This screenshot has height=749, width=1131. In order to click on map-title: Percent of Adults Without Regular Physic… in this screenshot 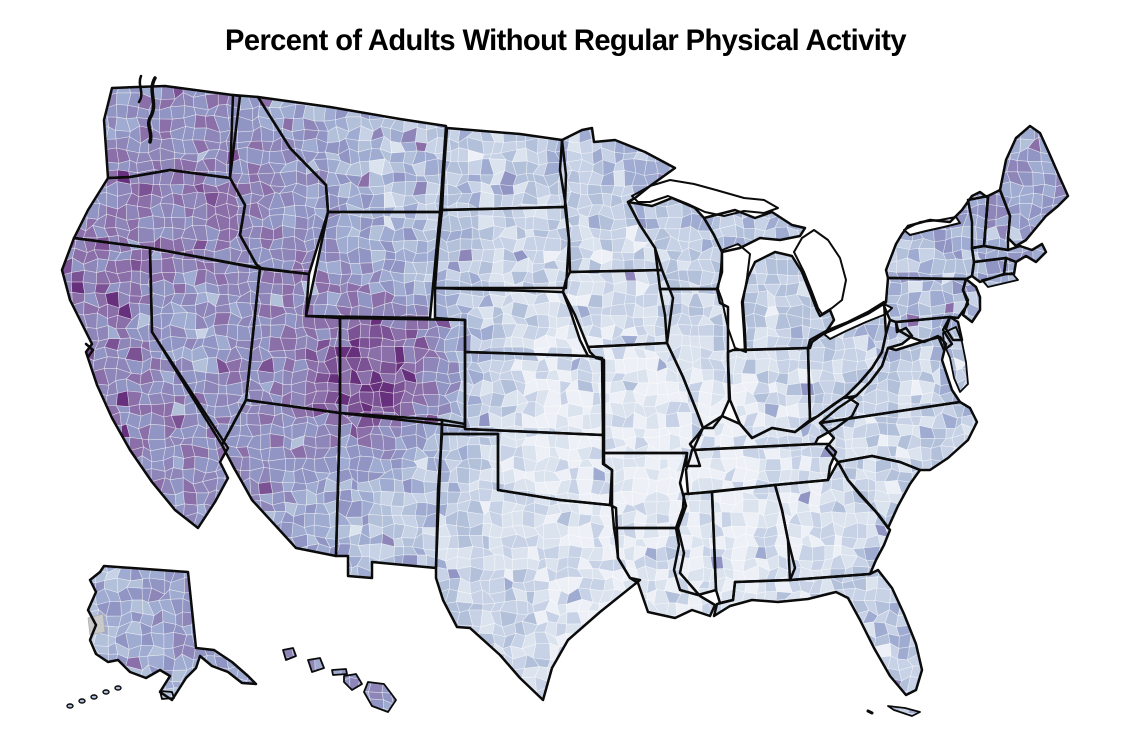, I will do `click(566, 40)`.